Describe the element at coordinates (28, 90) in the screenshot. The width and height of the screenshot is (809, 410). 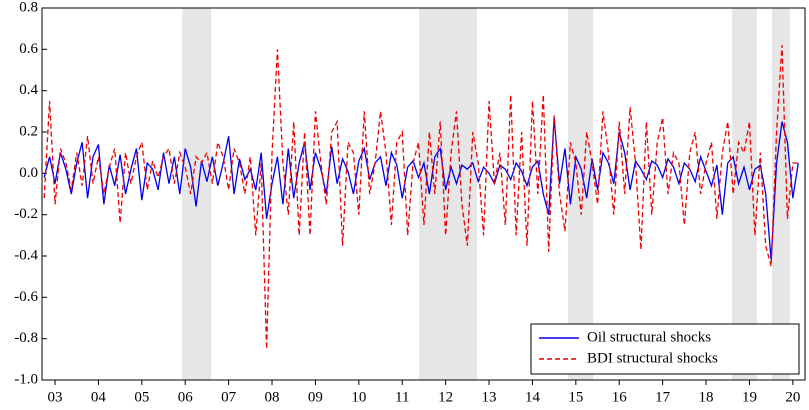
I see `y-tick-label: 0.4` at that location.